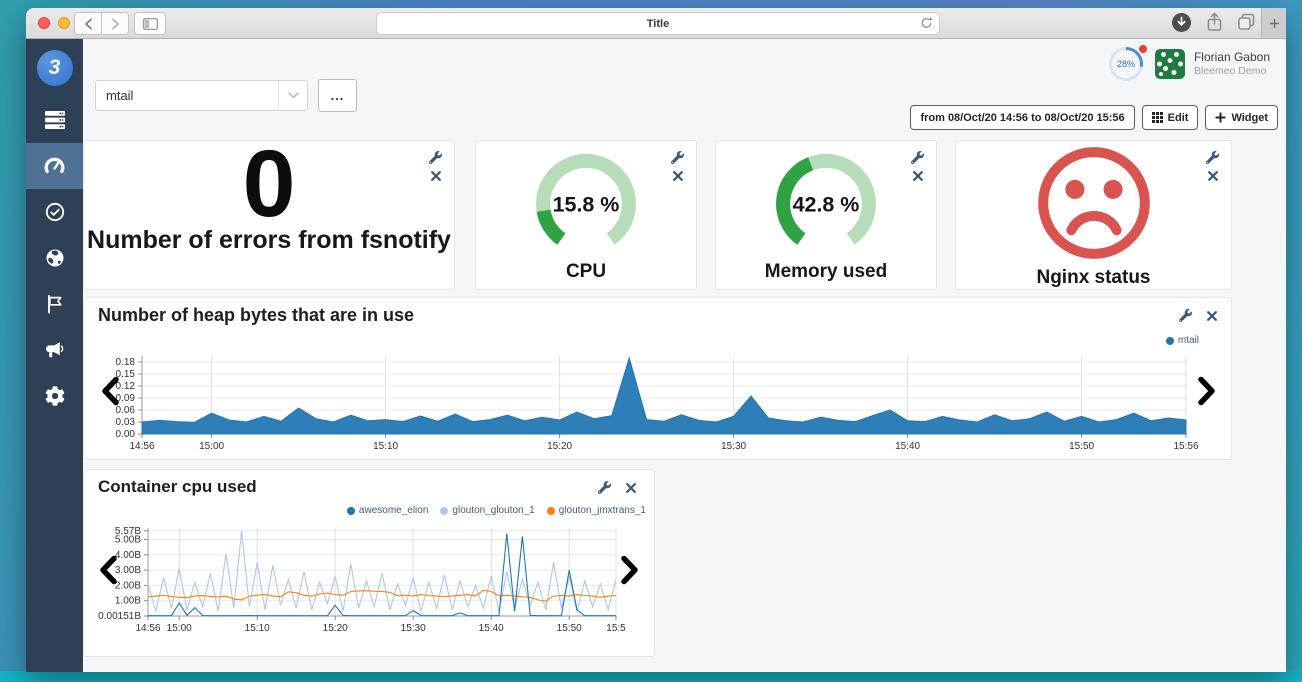  Describe the element at coordinates (926, 25) in the screenshot. I see `reload-button` at that location.